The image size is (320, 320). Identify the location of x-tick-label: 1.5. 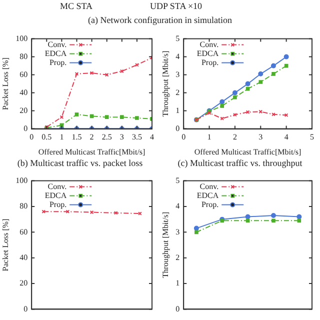
(77, 137).